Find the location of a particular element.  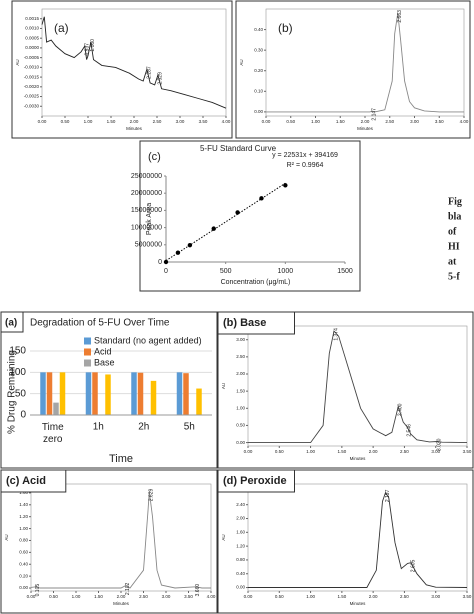

peak-label: 2.663 is located at coordinates (400, 16).